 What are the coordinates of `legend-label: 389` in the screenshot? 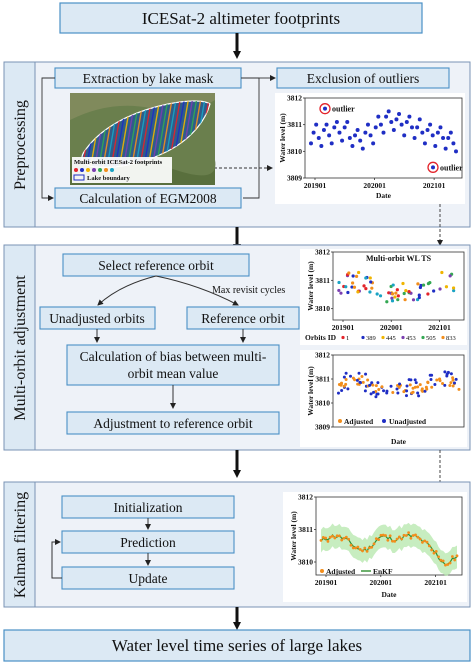 It's located at (371, 338).